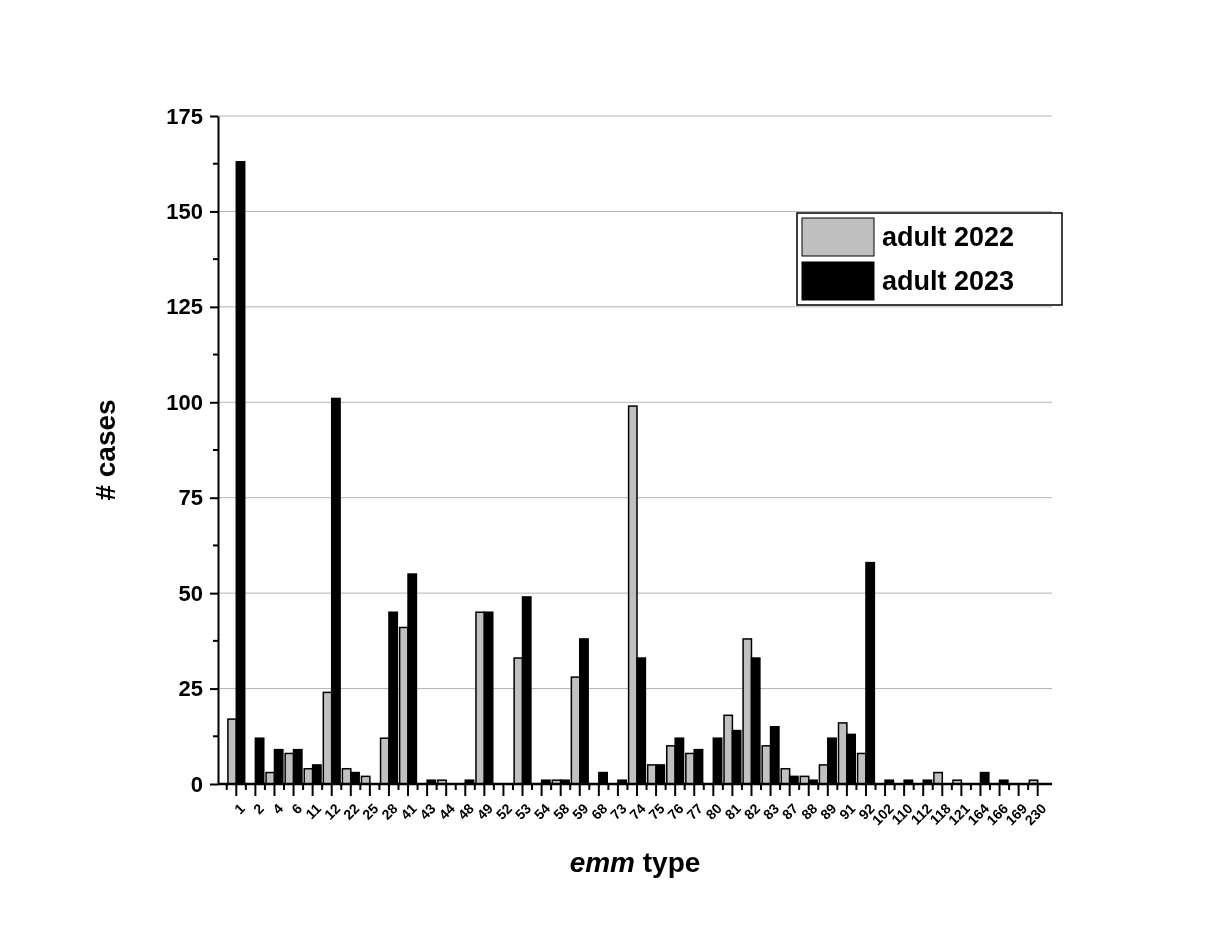 This screenshot has height=932, width=1215. What do you see at coordinates (184, 211) in the screenshot?
I see `y-tick-label: 150` at bounding box center [184, 211].